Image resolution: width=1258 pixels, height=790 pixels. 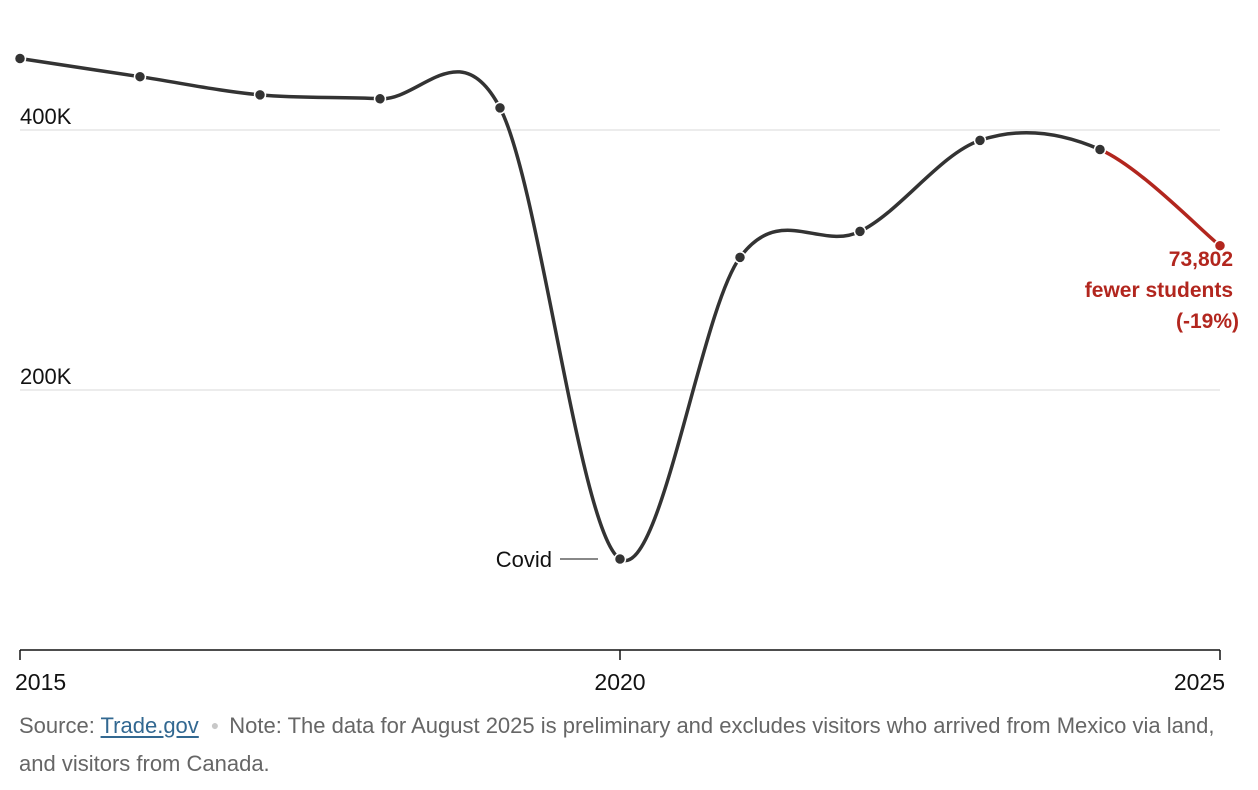 What do you see at coordinates (140, 76) in the screenshot?
I see `data-point-2016` at bounding box center [140, 76].